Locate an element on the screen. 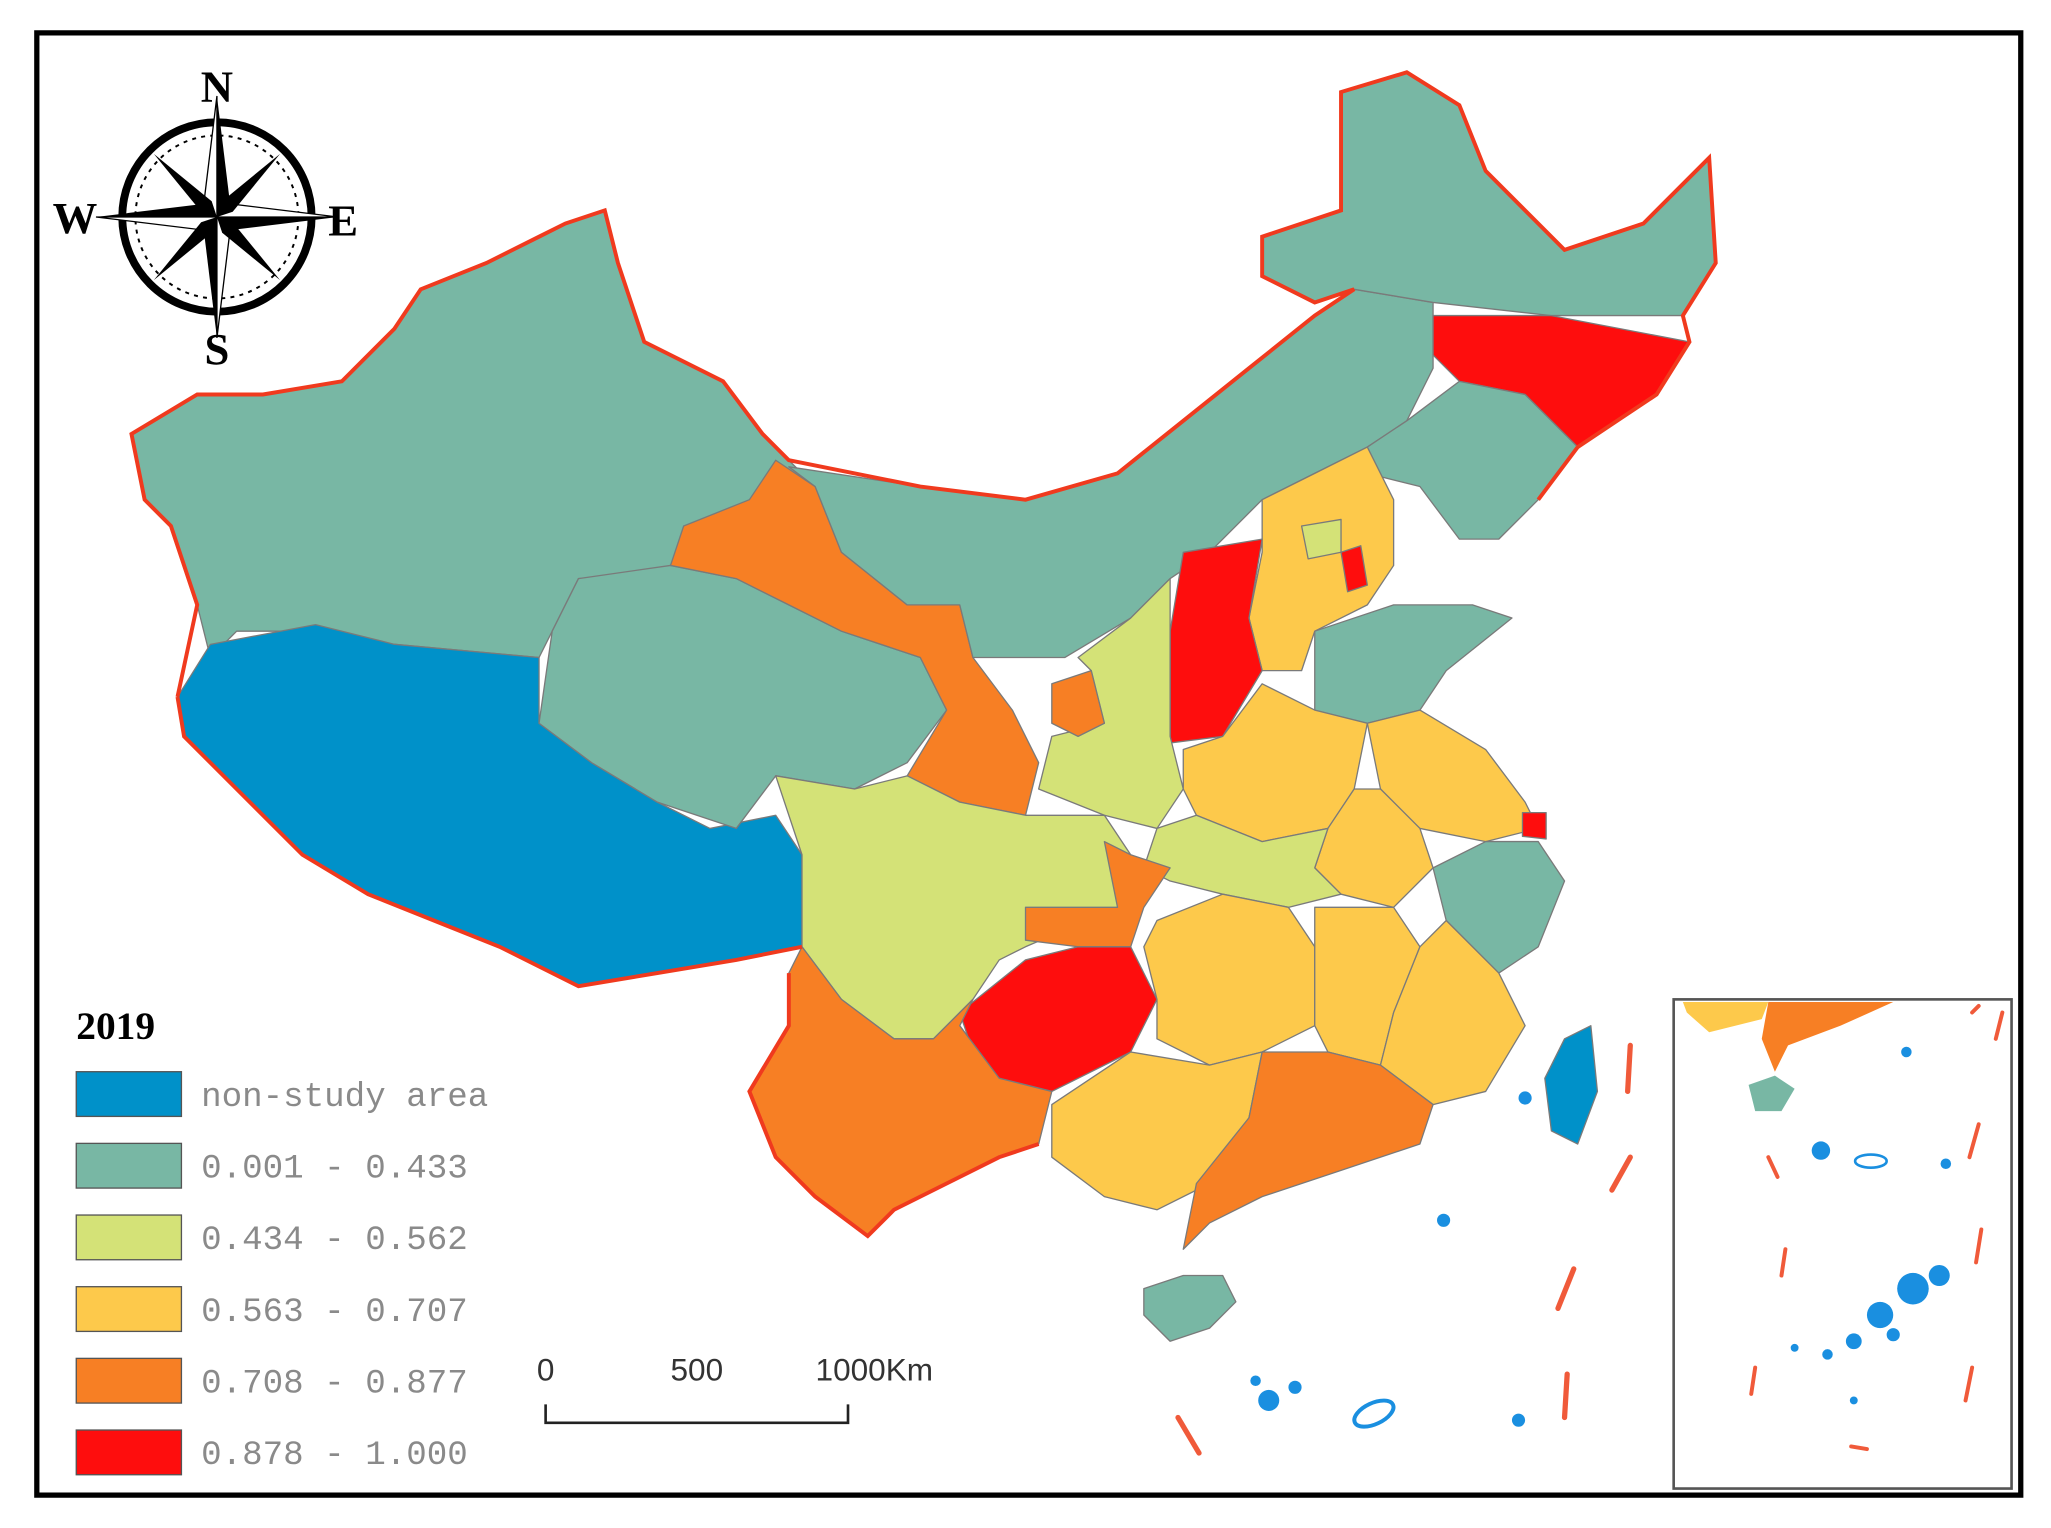 The width and height of the screenshot is (2051, 1528). legend-label: 0.563 - 0.707 is located at coordinates (334, 1313).